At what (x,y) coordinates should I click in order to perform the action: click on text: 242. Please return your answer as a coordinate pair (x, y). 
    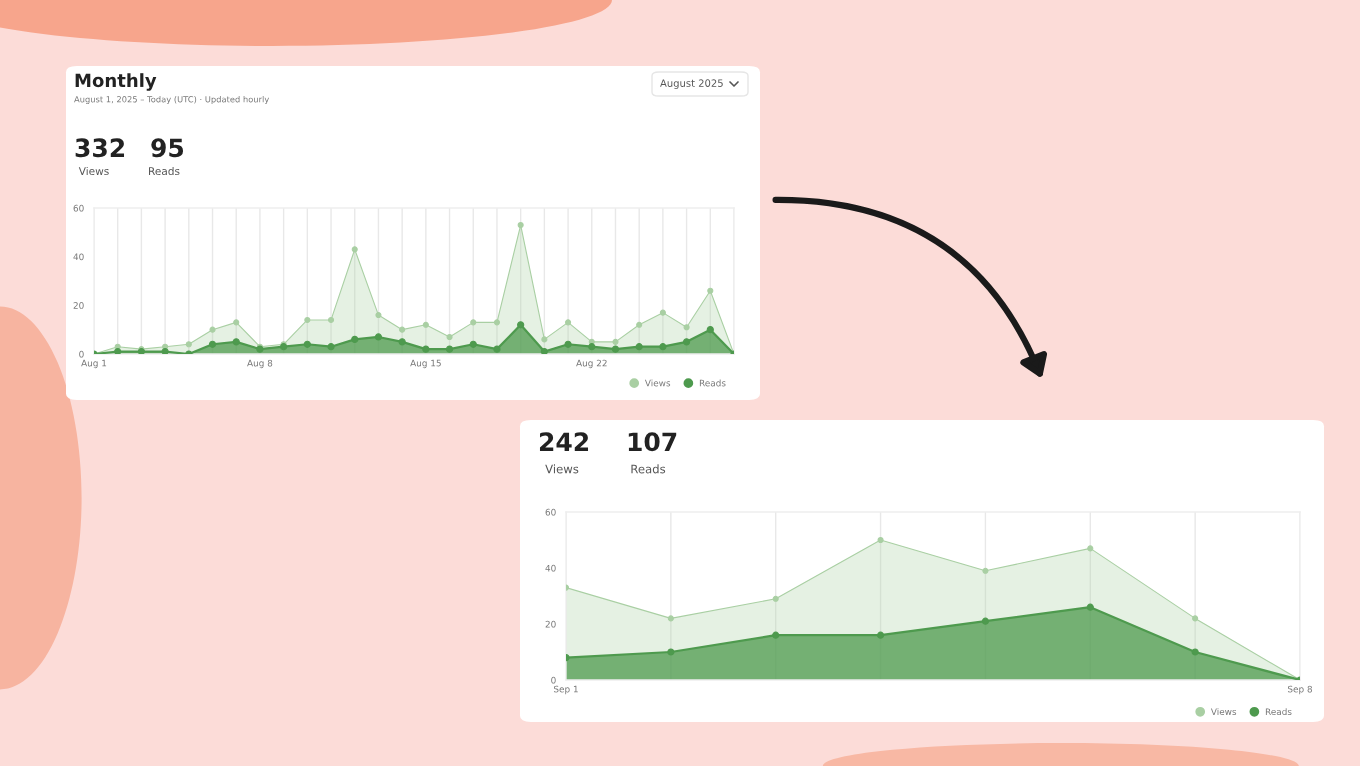
    Looking at the image, I should click on (564, 441).